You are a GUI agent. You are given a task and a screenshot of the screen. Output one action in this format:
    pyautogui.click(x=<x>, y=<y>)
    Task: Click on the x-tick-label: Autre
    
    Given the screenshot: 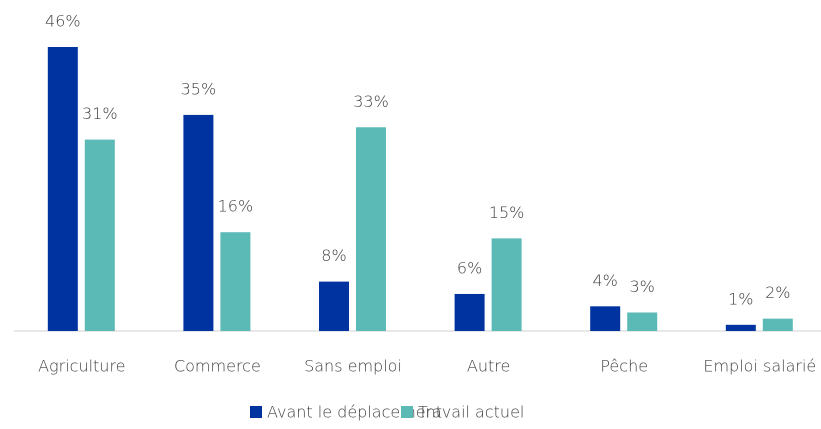 What is the action you would take?
    pyautogui.click(x=488, y=366)
    